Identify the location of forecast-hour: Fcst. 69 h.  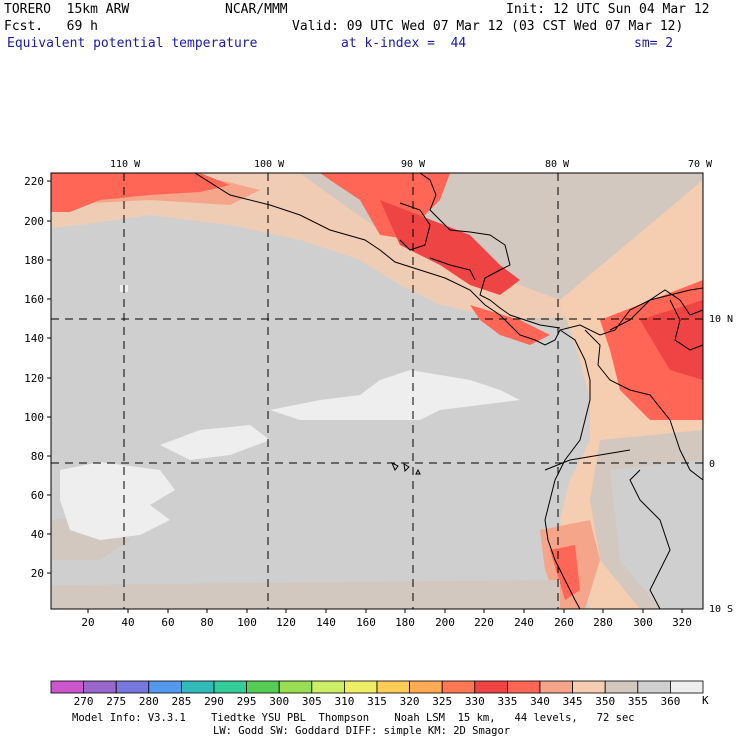
(51, 26).